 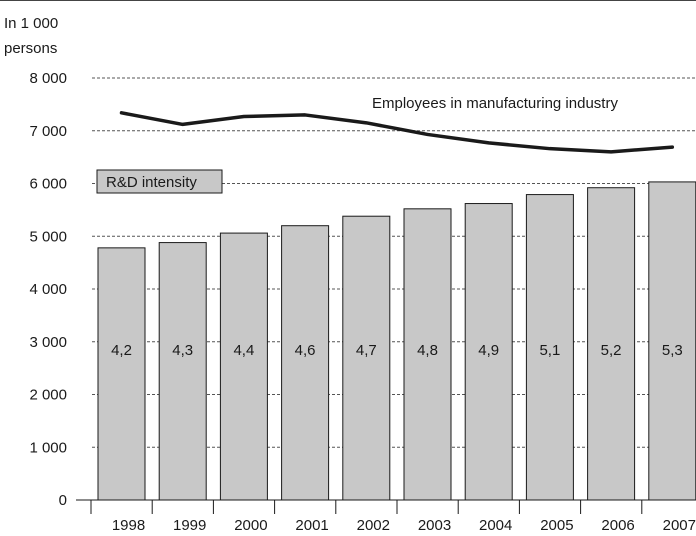 I want to click on legend-item-rd-intensity: R&D intensity, so click(x=159, y=181).